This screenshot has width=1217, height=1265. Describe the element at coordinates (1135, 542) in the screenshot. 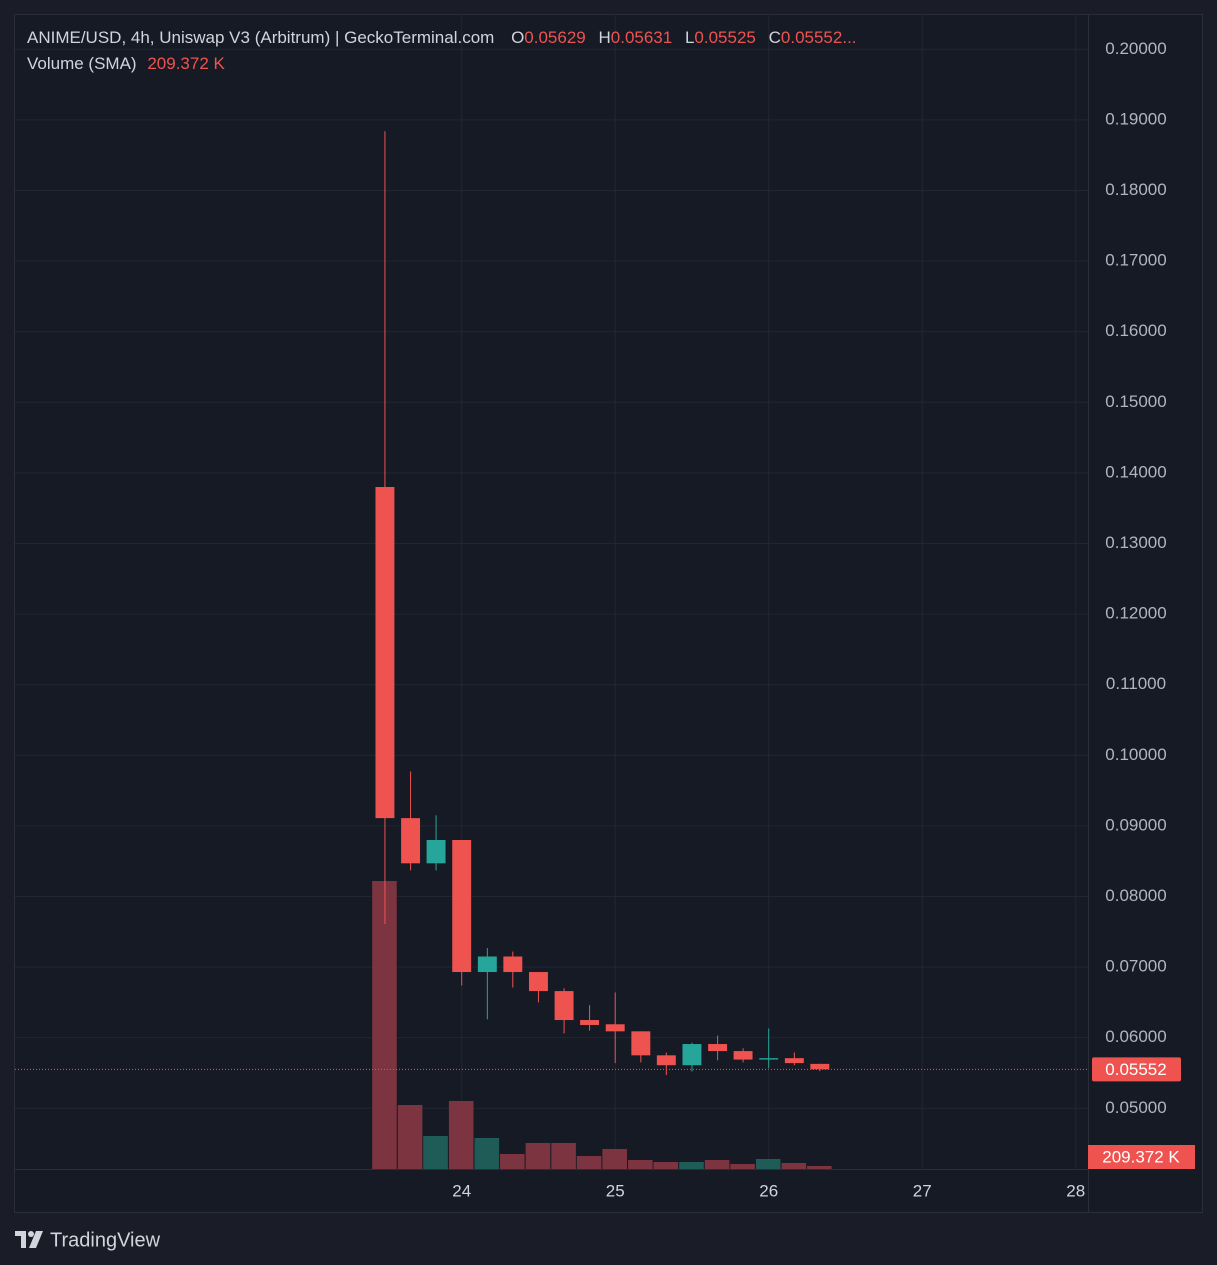

I see `y-tick-label: 0.13000` at that location.